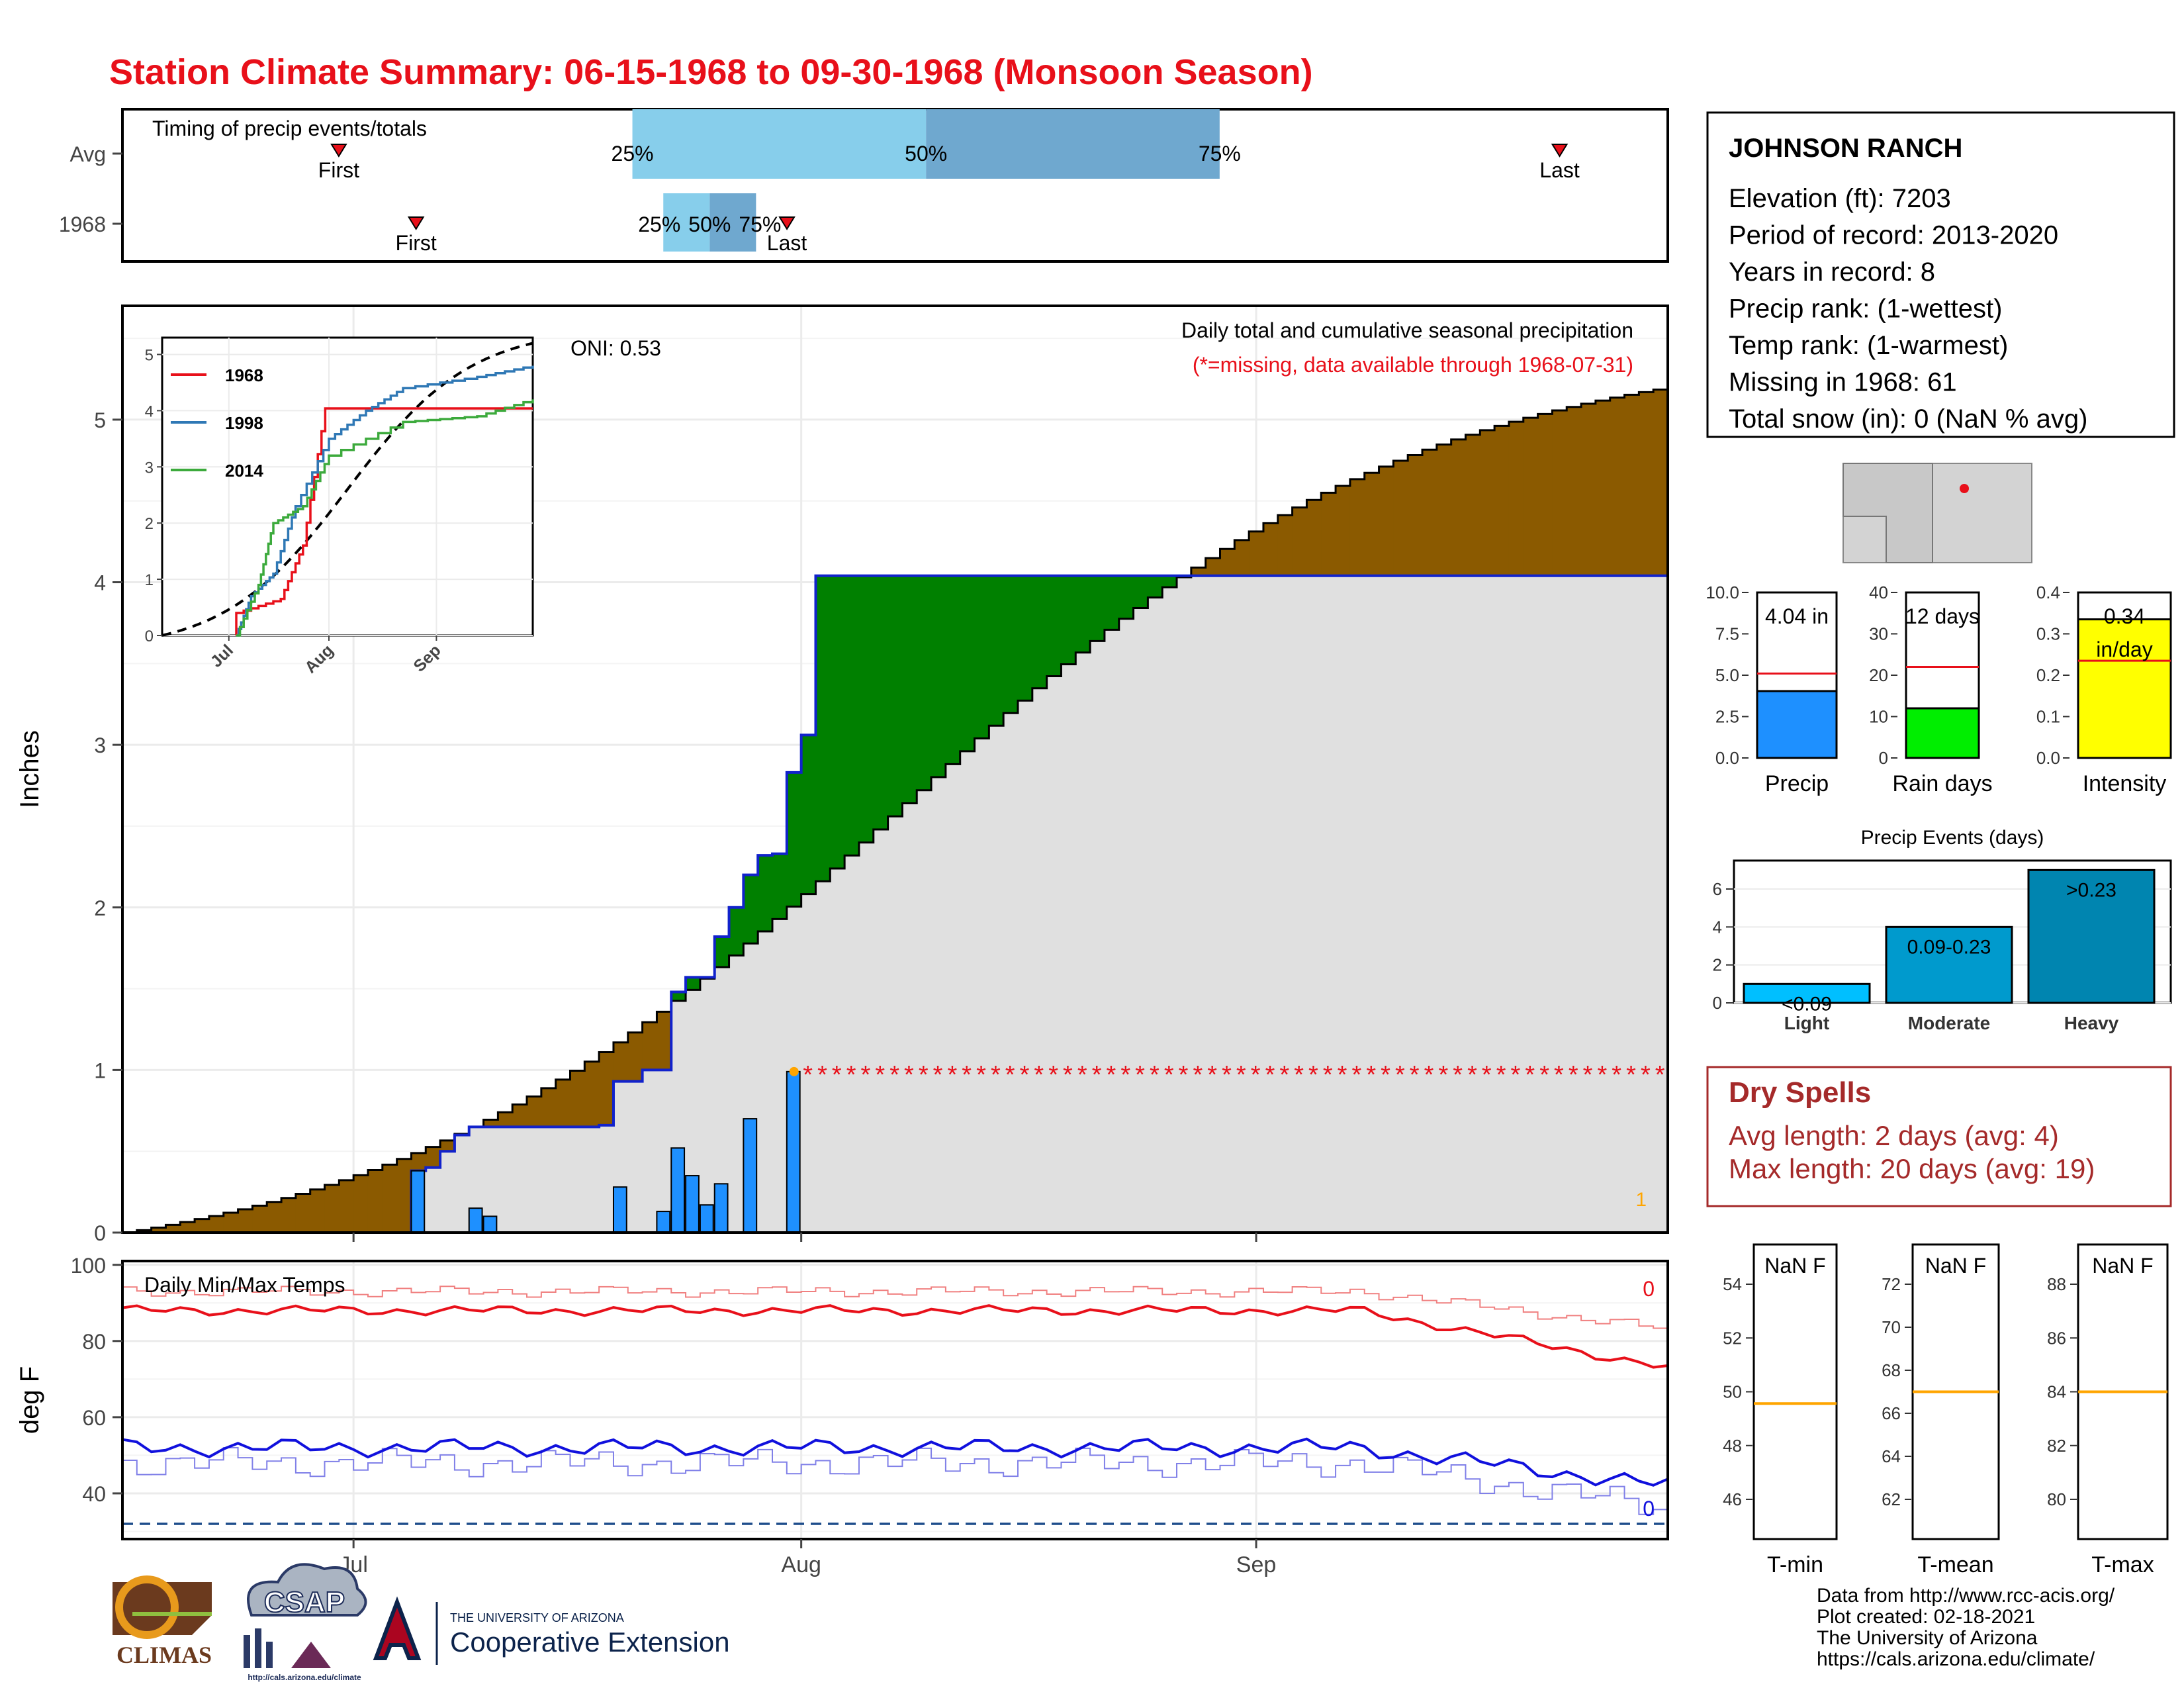 The width and height of the screenshot is (2184, 1688). Describe the element at coordinates (418, 1201) in the screenshot. I see `daily-precip-bar` at that location.